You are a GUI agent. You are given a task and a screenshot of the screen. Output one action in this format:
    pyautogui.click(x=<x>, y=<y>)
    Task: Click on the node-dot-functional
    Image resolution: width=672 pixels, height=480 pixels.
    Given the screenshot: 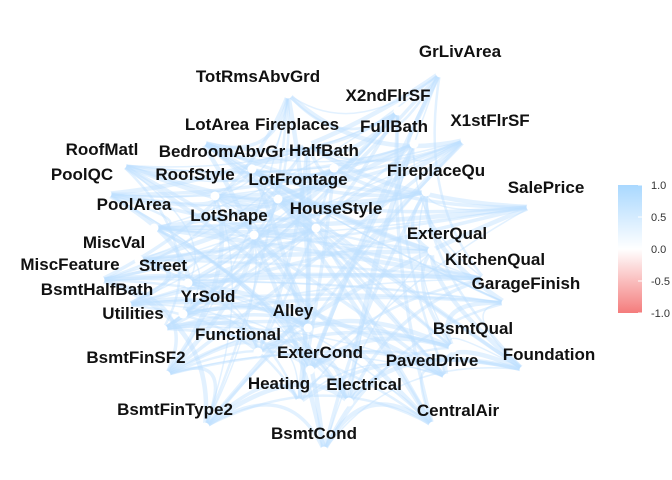 What is the action you would take?
    pyautogui.click(x=258, y=352)
    